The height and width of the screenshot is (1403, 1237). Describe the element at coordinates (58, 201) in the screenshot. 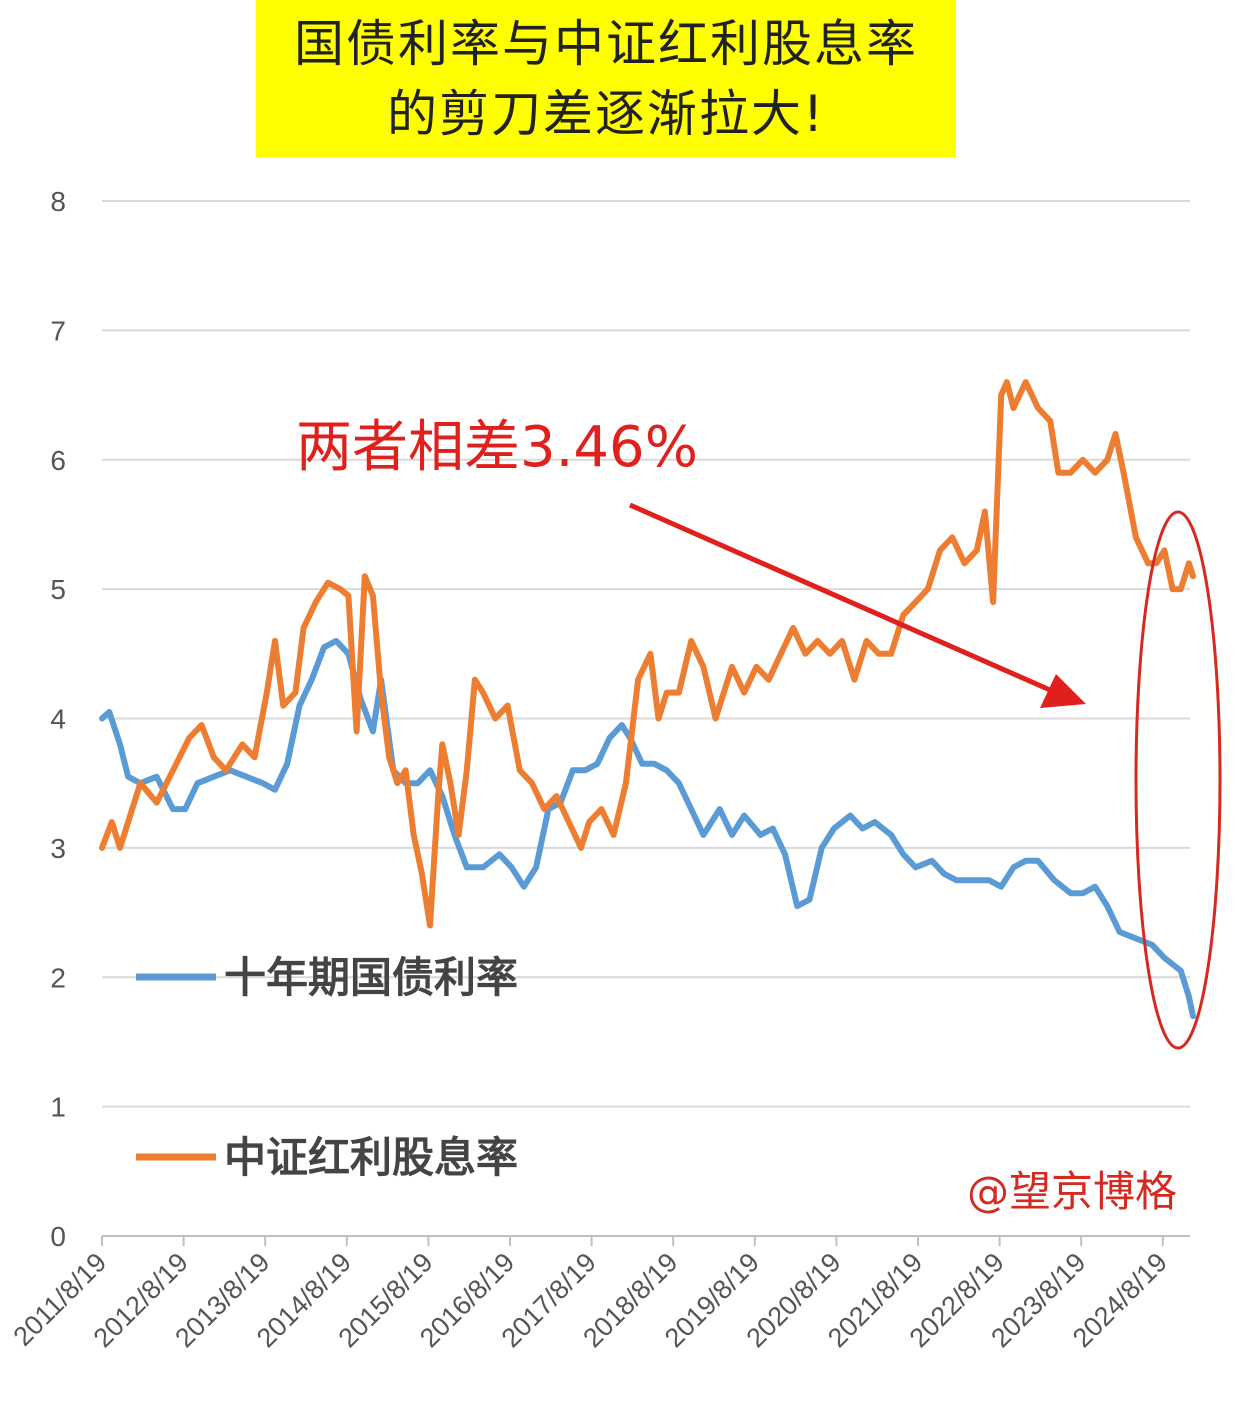

I see `y-tick-label-8: 8` at that location.